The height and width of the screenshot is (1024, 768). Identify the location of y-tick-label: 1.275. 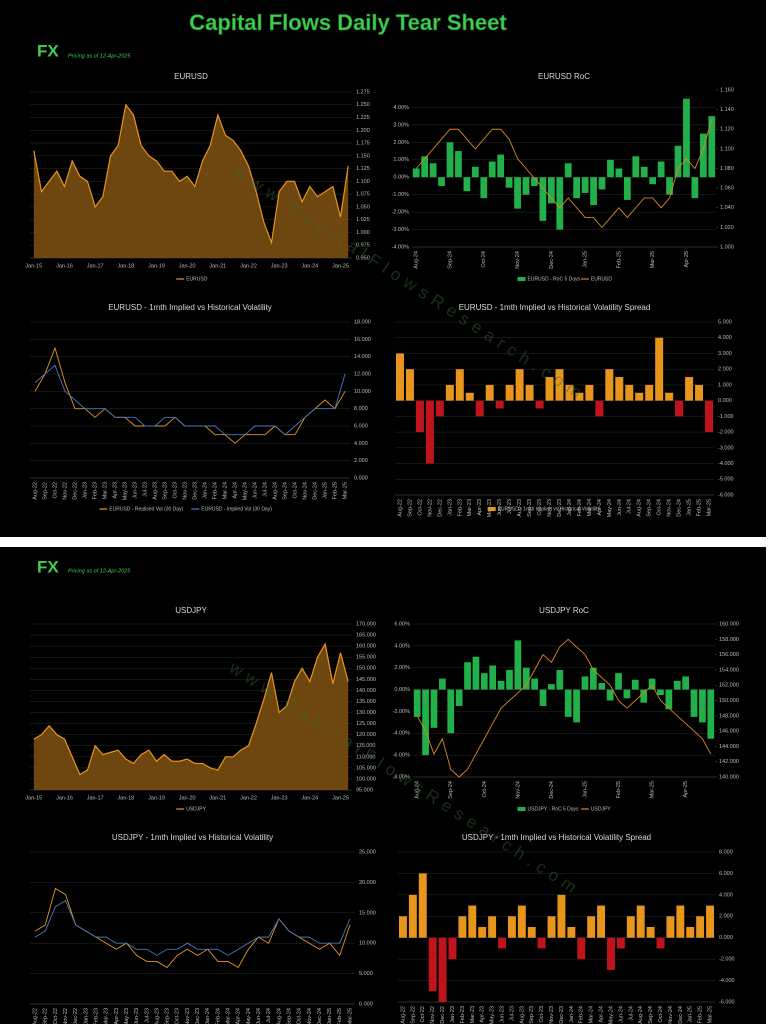
(363, 92).